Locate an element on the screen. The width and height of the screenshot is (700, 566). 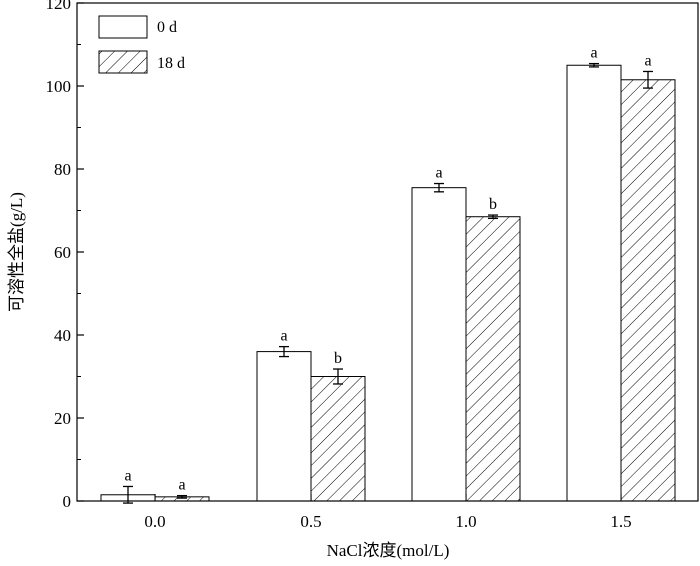
legend-label-0d: 0 d is located at coordinates (167, 27).